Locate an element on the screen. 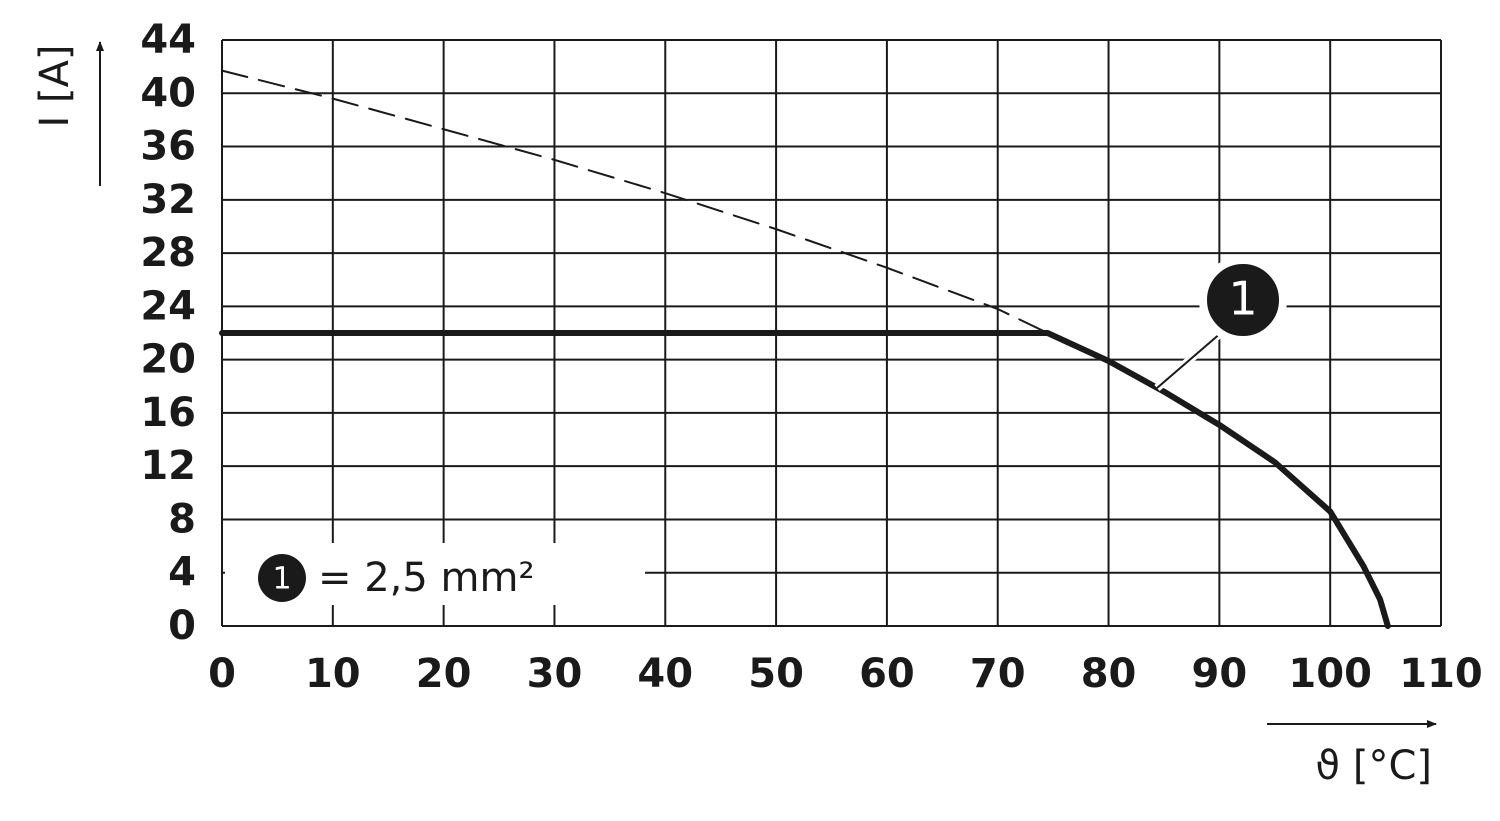 The height and width of the screenshot is (821, 1500). x-tick-label: 20 is located at coordinates (444, 674).